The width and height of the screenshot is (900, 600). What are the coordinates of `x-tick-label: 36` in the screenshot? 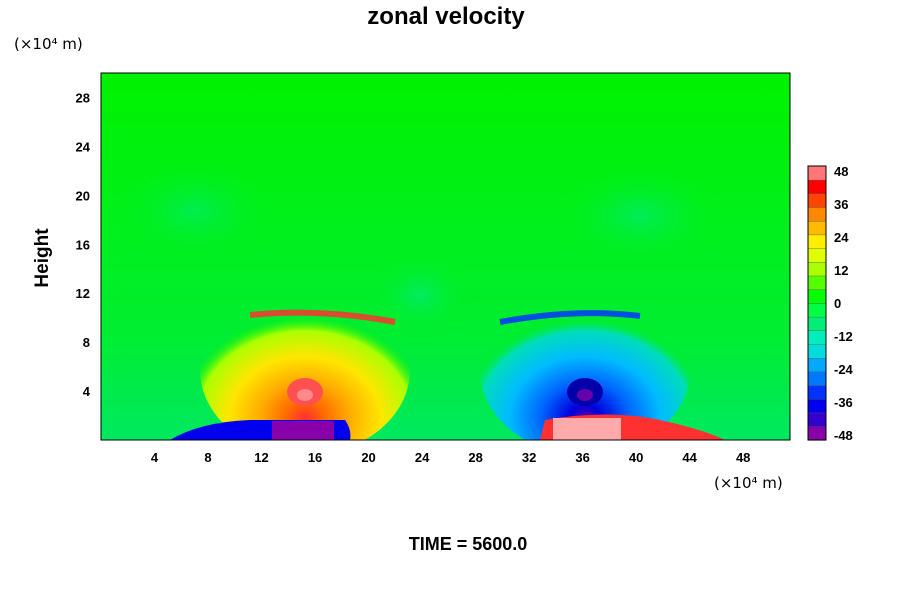 It's located at (582, 457).